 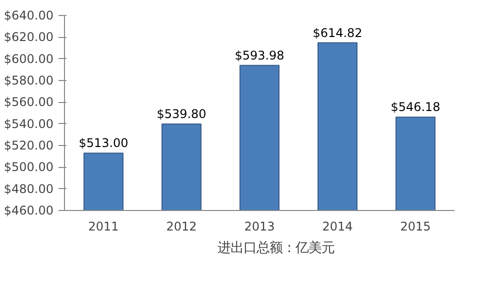 What do you see at coordinates (103, 143) in the screenshot?
I see `data-label: $513.00` at bounding box center [103, 143].